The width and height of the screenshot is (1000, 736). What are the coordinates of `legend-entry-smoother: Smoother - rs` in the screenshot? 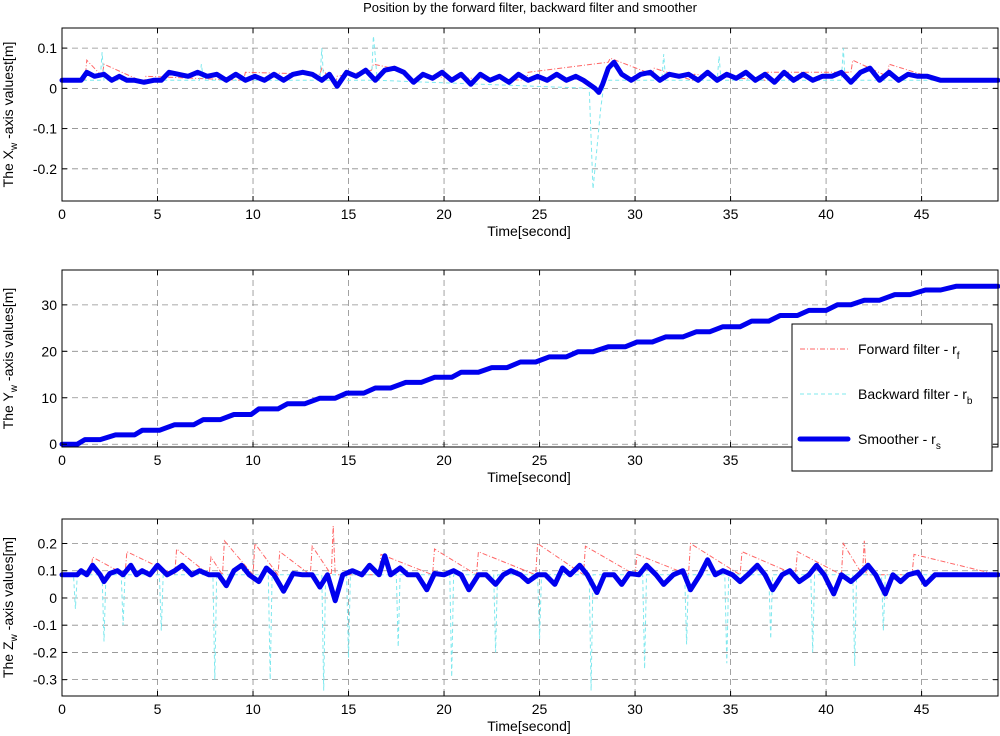 It's located at (869, 441).